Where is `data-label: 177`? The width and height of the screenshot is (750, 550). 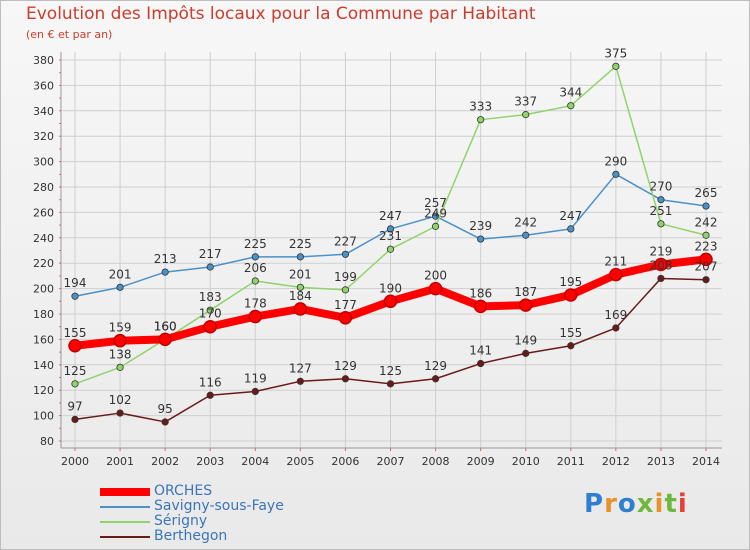 data-label: 177 is located at coordinates (345, 305).